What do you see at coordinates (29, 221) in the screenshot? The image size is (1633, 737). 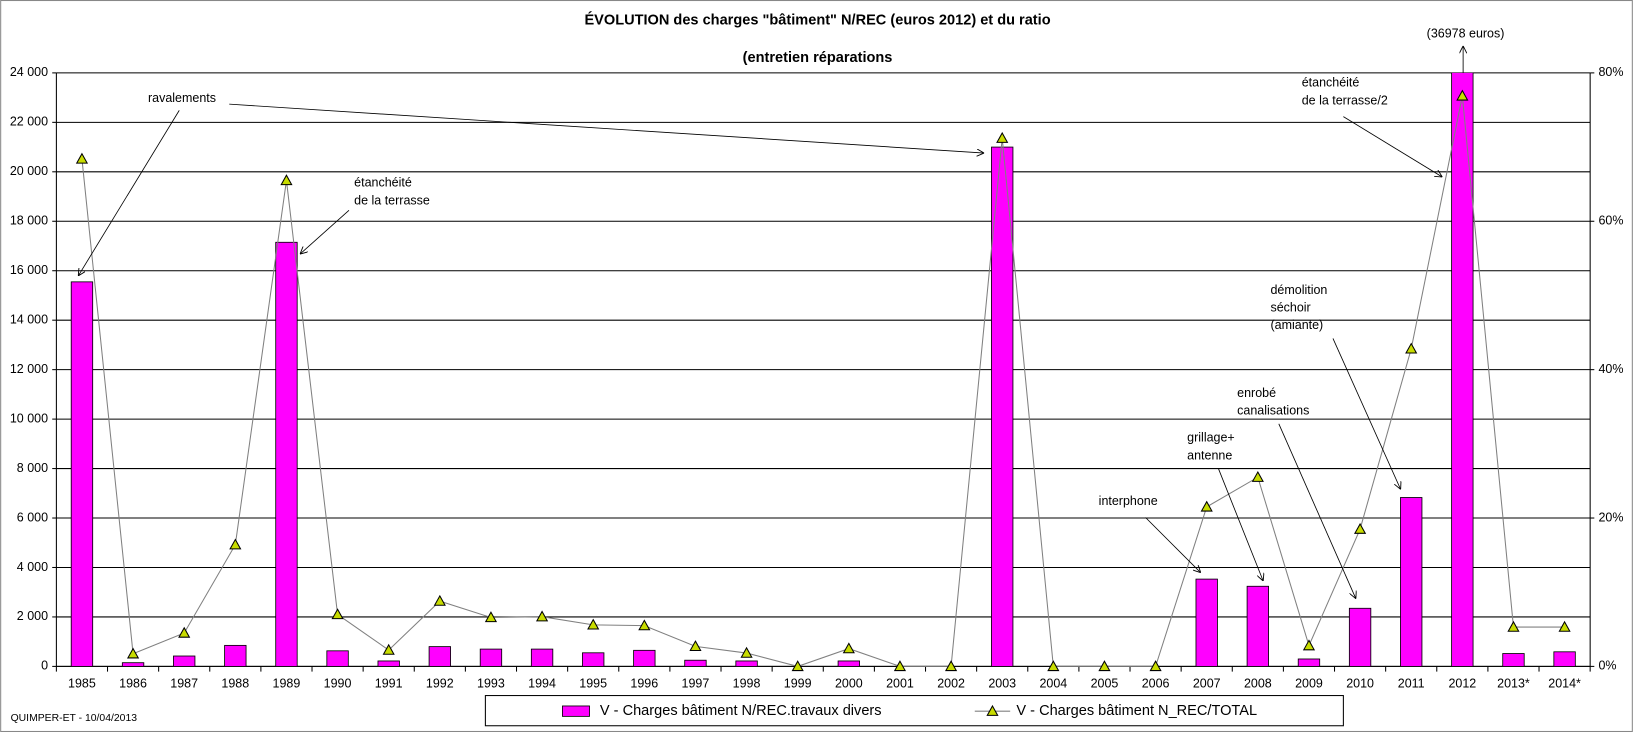 I see `y-tick-label: 18 000` at bounding box center [29, 221].